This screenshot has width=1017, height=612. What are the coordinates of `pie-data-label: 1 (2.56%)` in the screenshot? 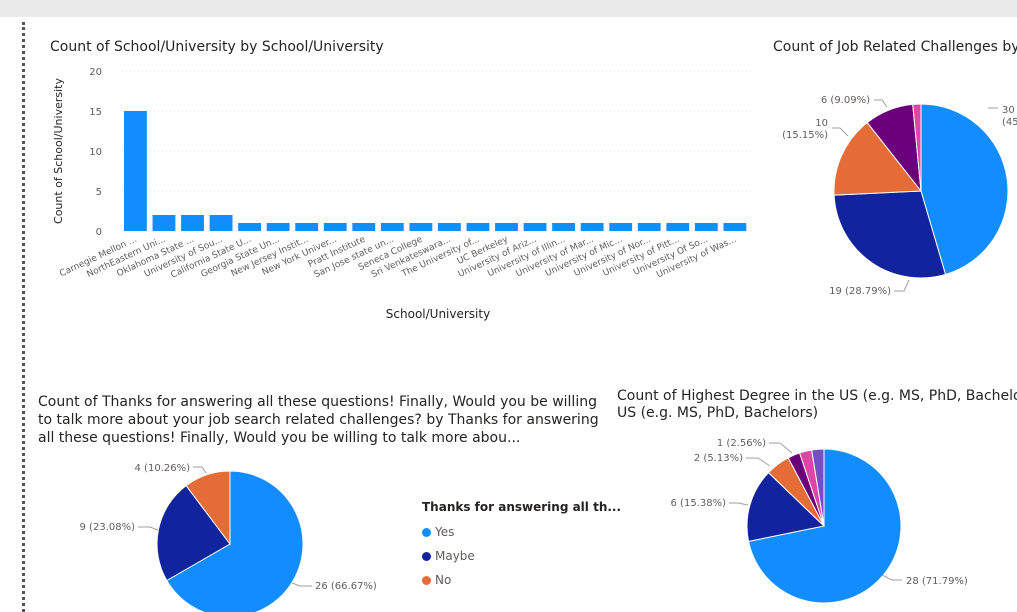 It's located at (741, 443).